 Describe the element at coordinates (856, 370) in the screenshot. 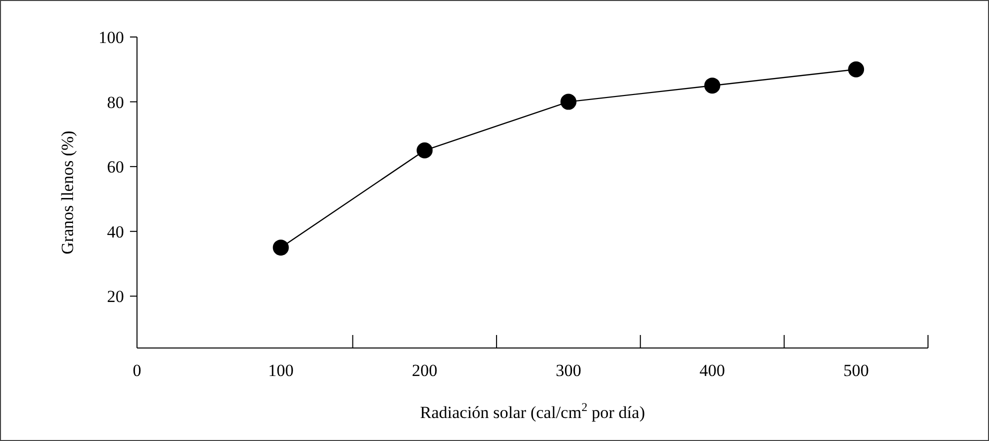

I see `x-tick-label: 500` at that location.